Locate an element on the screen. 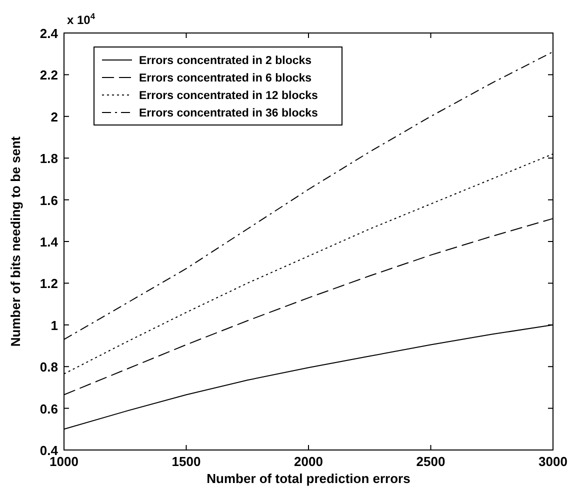 Image resolution: width=573 pixels, height=489 pixels. x-tick-label: 2500 is located at coordinates (431, 461).